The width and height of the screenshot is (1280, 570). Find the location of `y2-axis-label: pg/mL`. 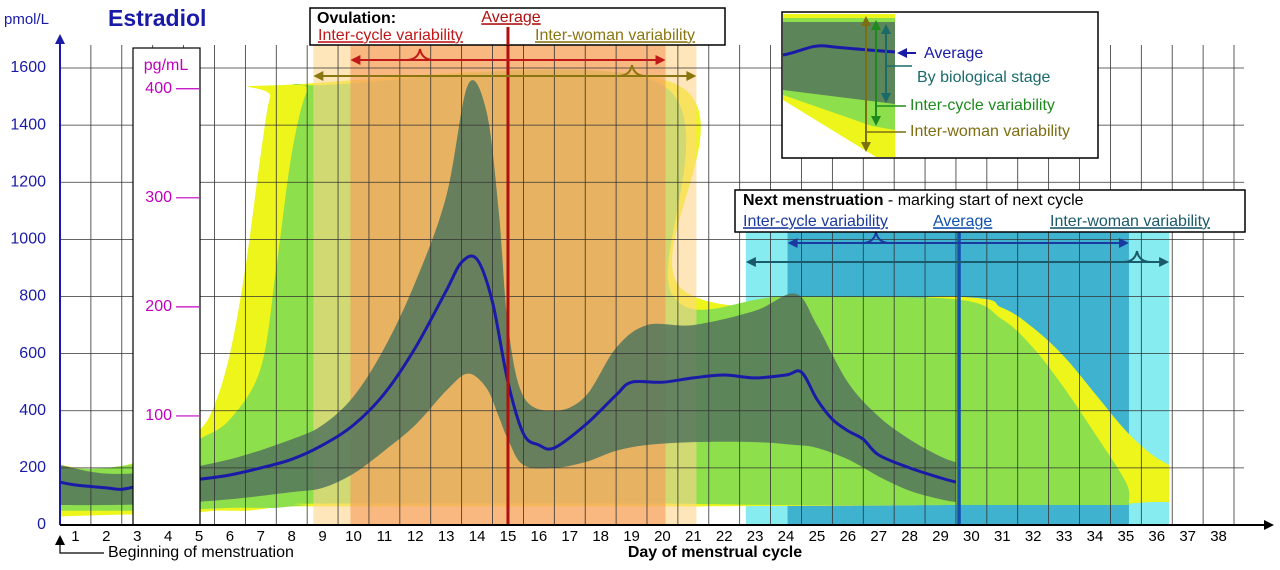

y2-axis-label: pg/mL is located at coordinates (166, 65).